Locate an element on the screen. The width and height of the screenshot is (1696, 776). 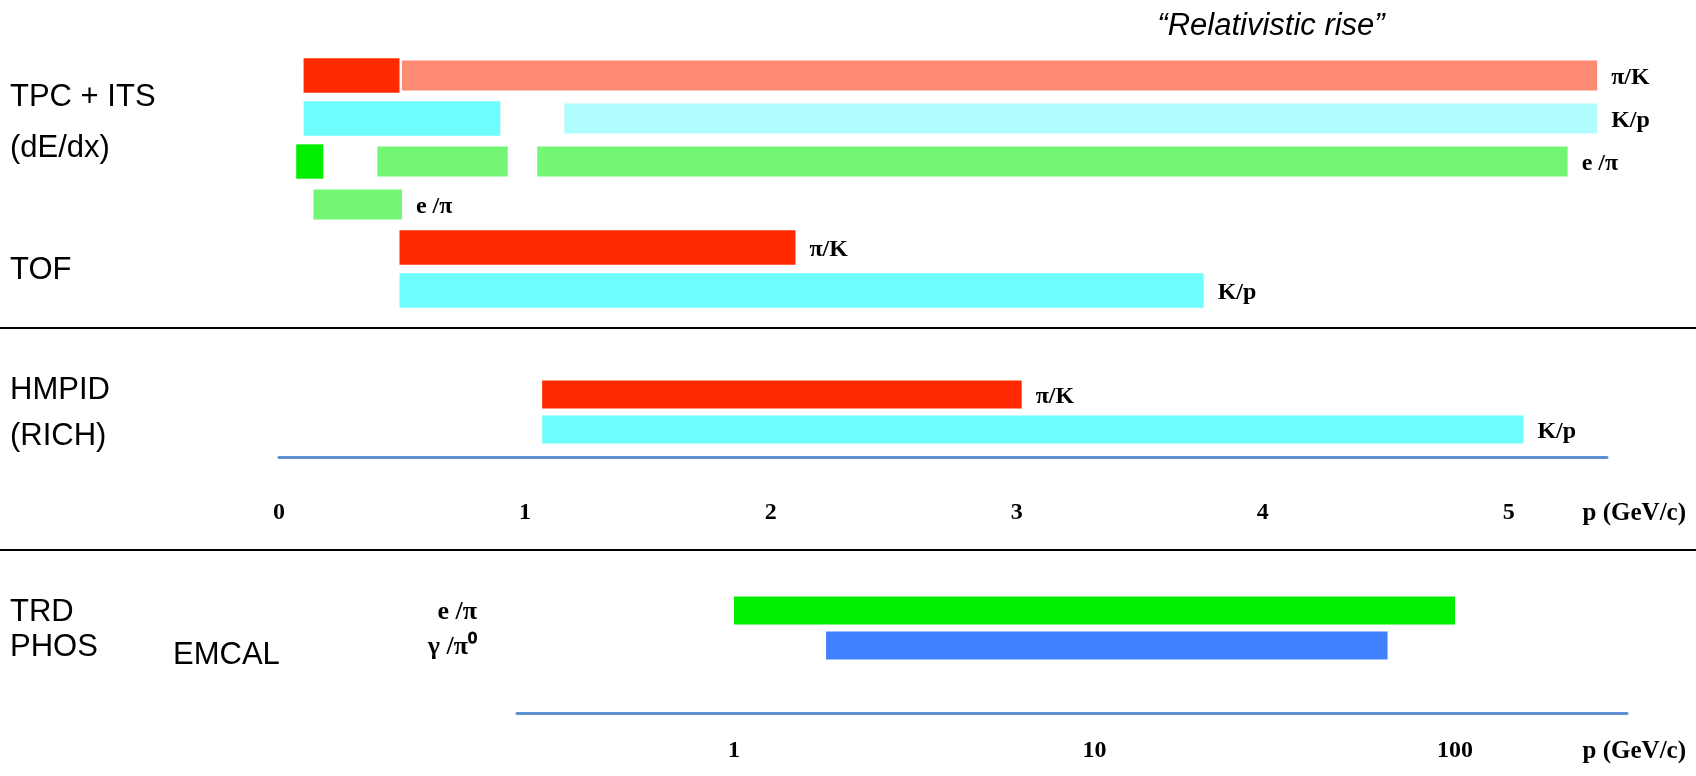
y-tick-label: γ /π⁰ is located at coordinates (452, 645).